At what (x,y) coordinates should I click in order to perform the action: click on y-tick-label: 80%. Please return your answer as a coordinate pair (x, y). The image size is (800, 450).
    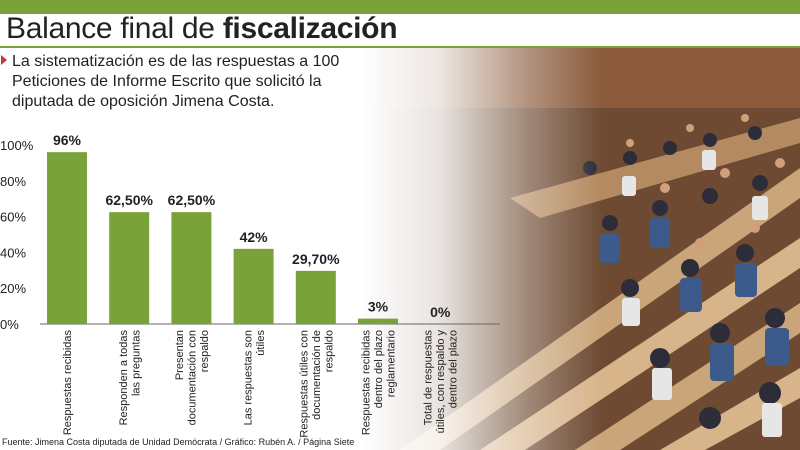
    Looking at the image, I should click on (13, 181).